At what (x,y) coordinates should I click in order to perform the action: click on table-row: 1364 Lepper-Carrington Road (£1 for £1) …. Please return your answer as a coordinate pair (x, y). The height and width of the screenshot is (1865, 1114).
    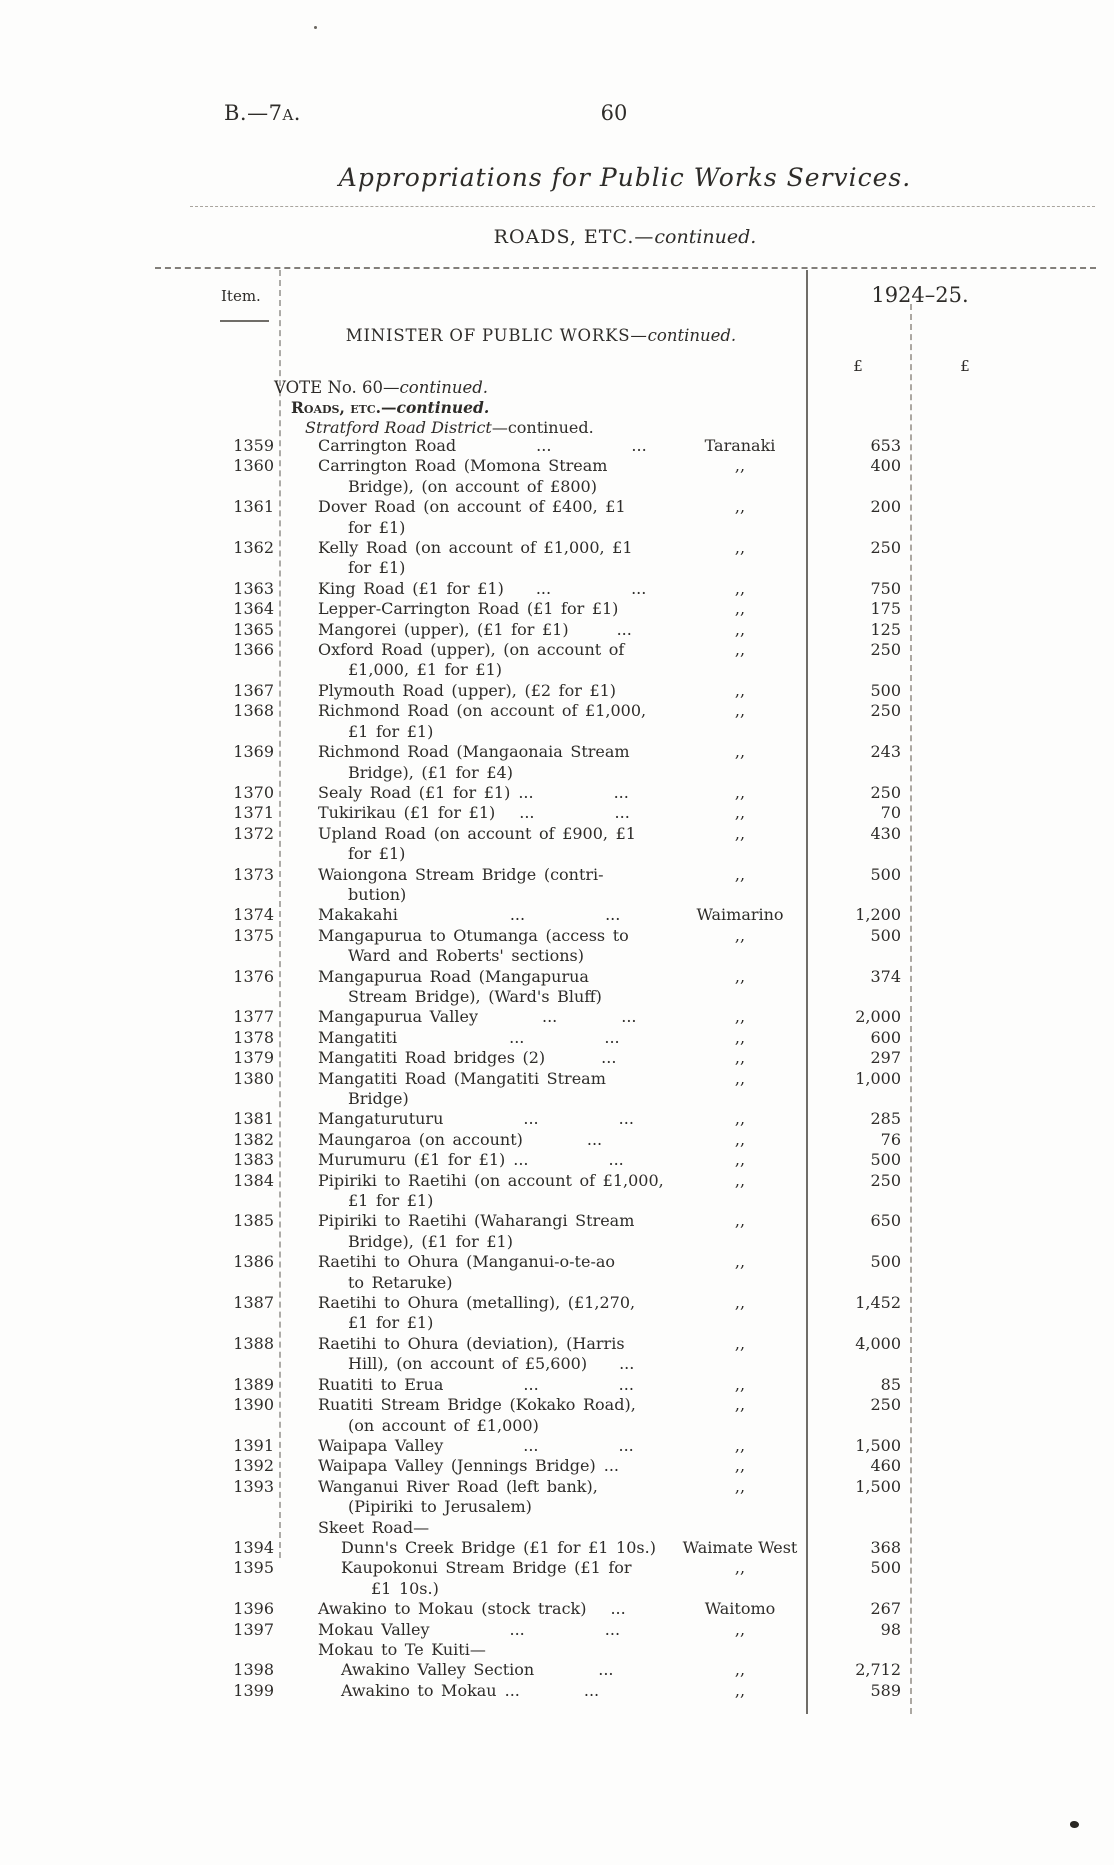
    Looking at the image, I should click on (646, 609).